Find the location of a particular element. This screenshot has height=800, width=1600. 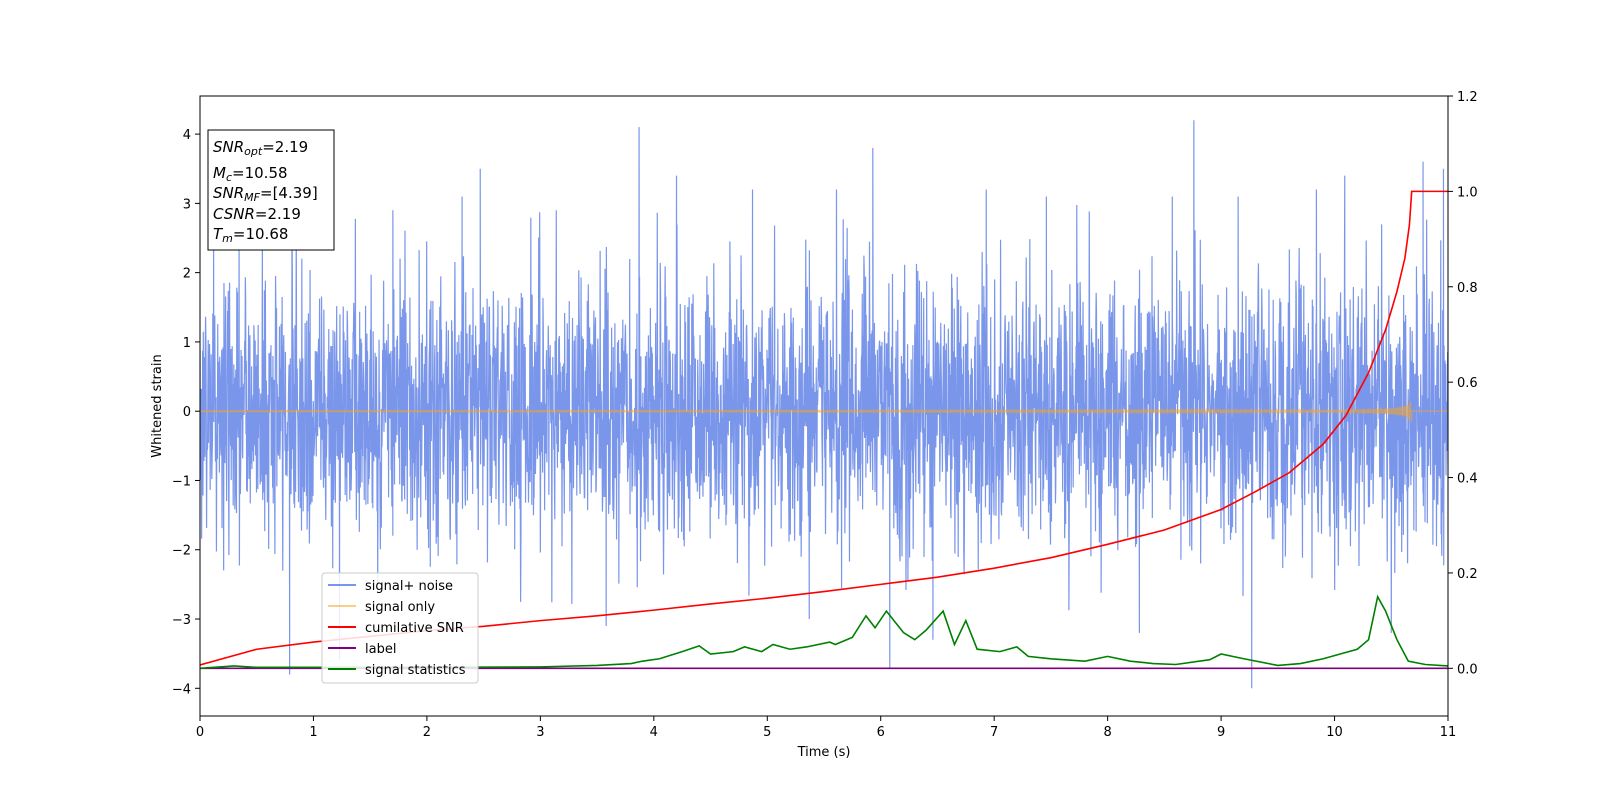

x-tick-label: 11 is located at coordinates (1448, 732).